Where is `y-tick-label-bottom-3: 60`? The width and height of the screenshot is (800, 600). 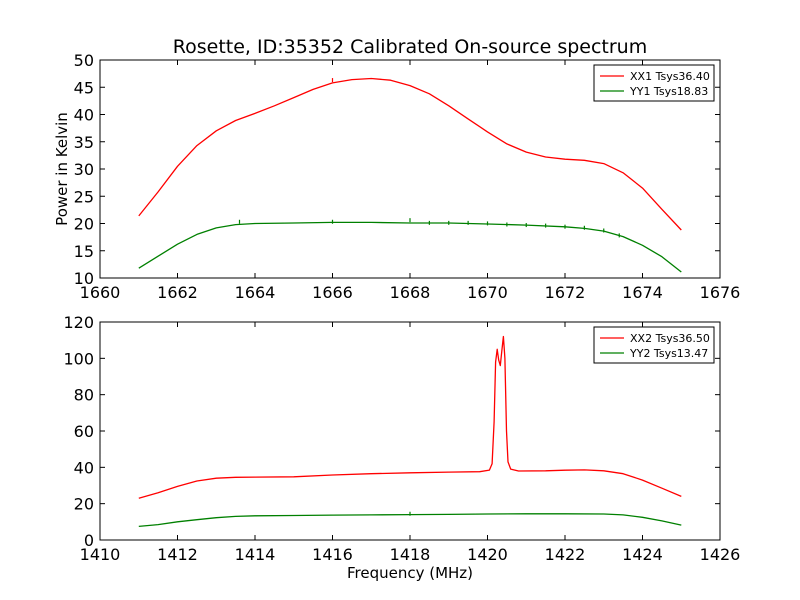 y-tick-label-bottom-3: 60 is located at coordinates (84, 431).